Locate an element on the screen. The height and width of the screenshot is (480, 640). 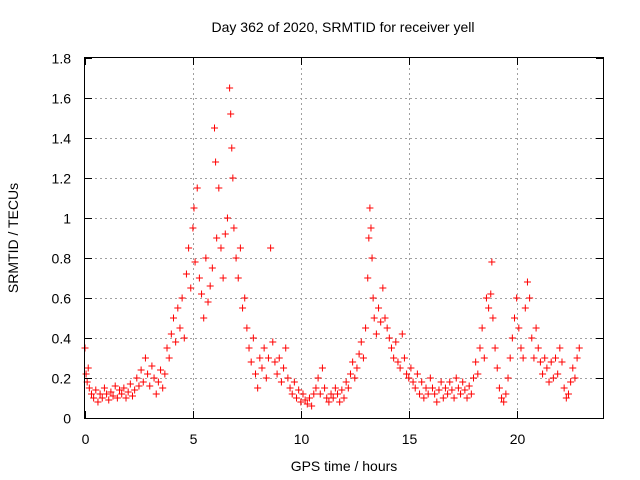
x-tick-label: 0 is located at coordinates (86, 439).